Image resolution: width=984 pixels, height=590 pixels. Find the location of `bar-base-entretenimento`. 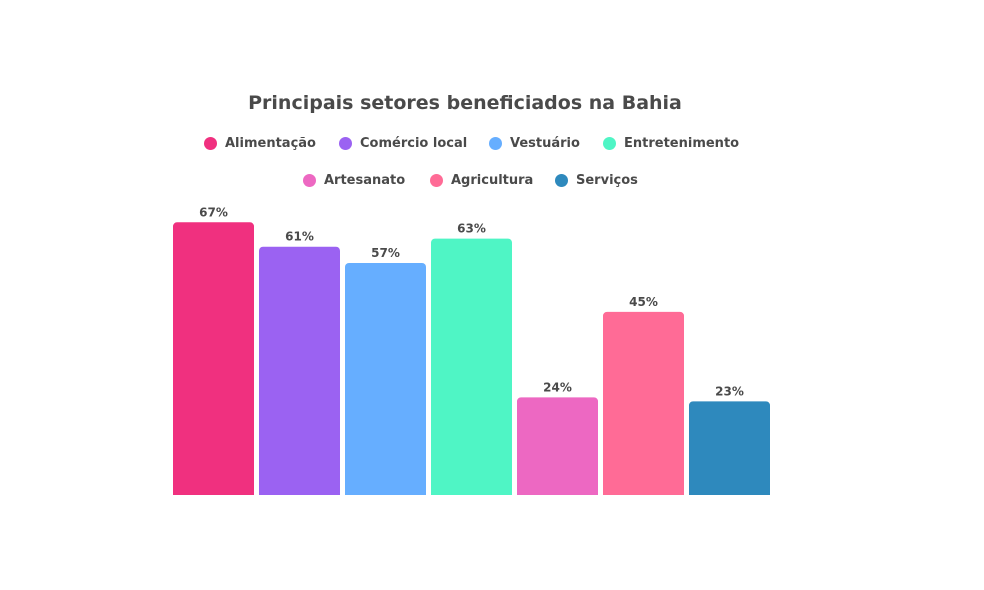

bar-base-entretenimento is located at coordinates (471, 492).